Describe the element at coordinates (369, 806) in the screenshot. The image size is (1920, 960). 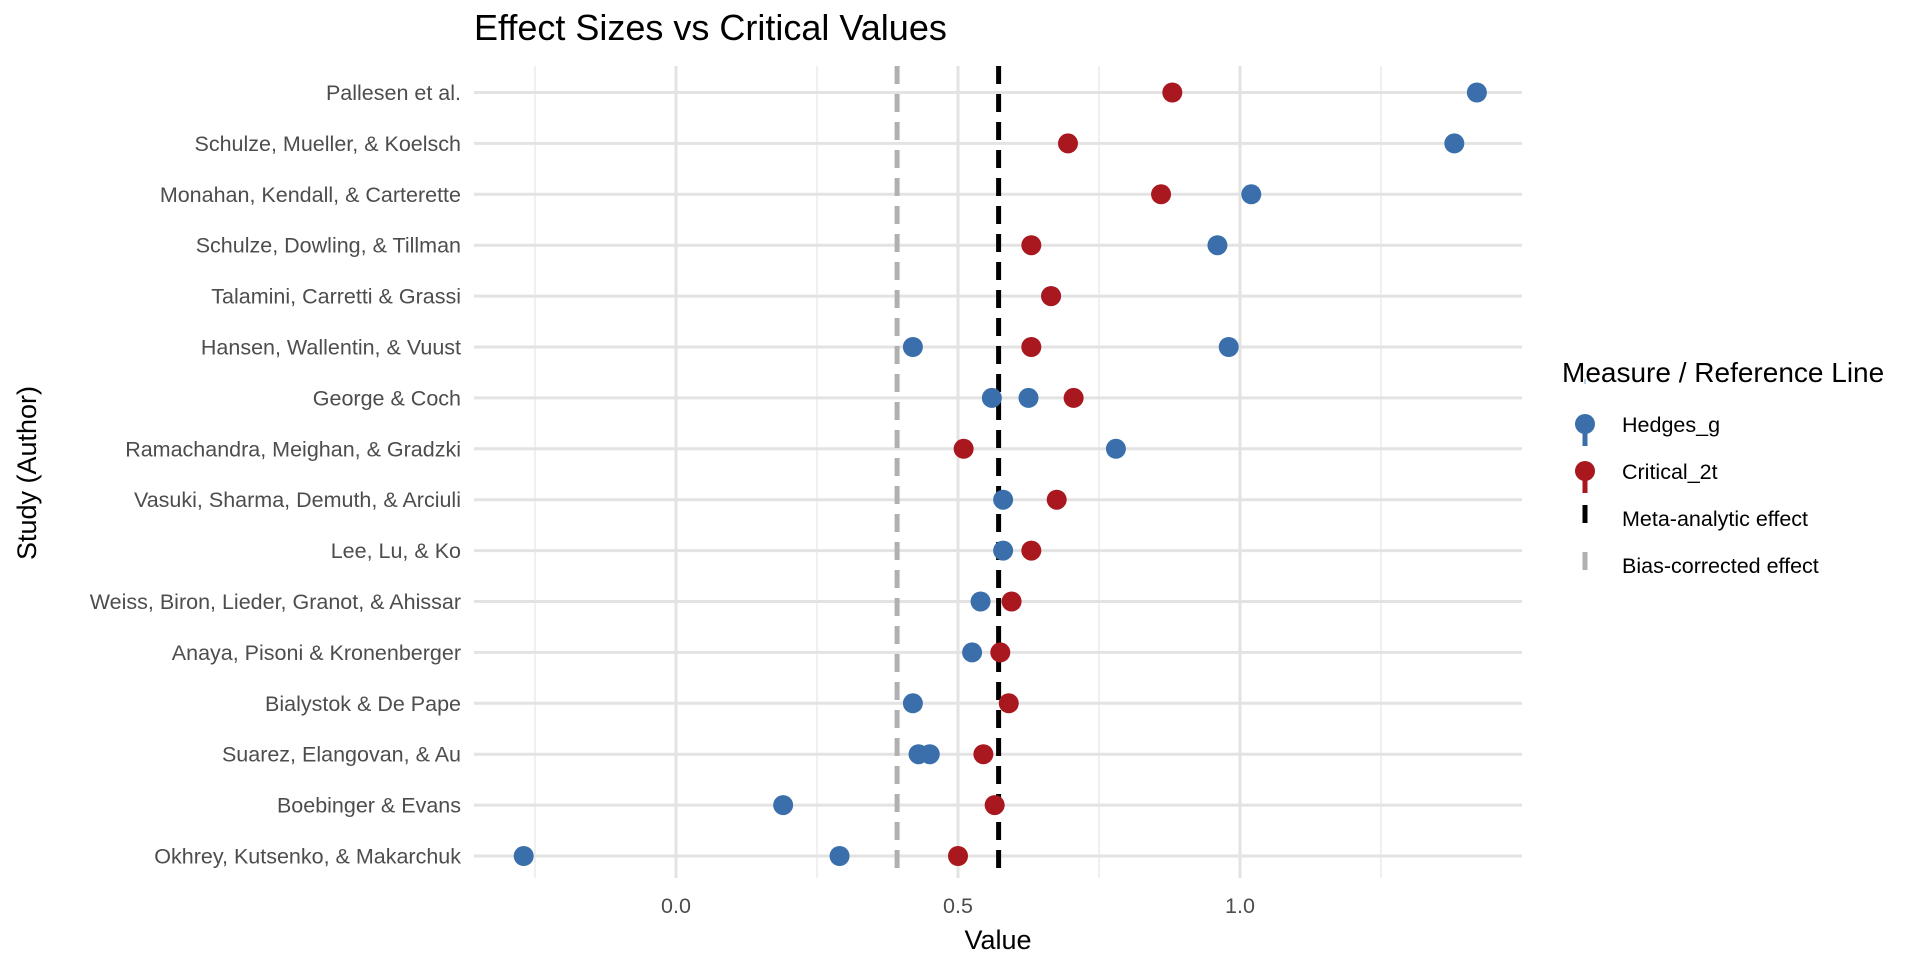
I see `y-tick-label: Boebinger & Evans` at that location.